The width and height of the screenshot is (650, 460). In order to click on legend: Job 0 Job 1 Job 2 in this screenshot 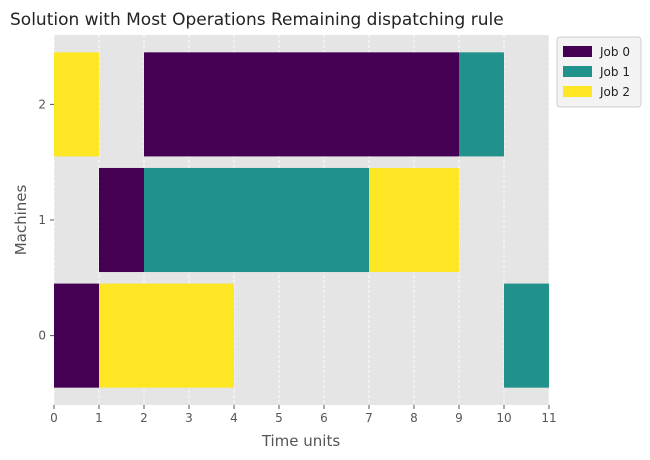, I will do `click(599, 72)`.